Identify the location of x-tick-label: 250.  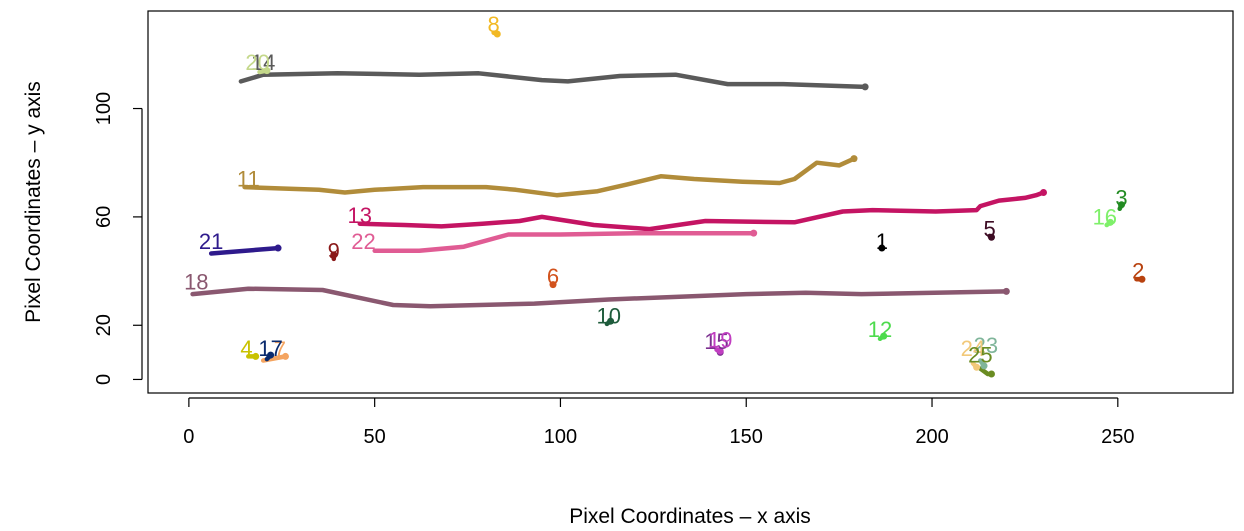
(1117, 437).